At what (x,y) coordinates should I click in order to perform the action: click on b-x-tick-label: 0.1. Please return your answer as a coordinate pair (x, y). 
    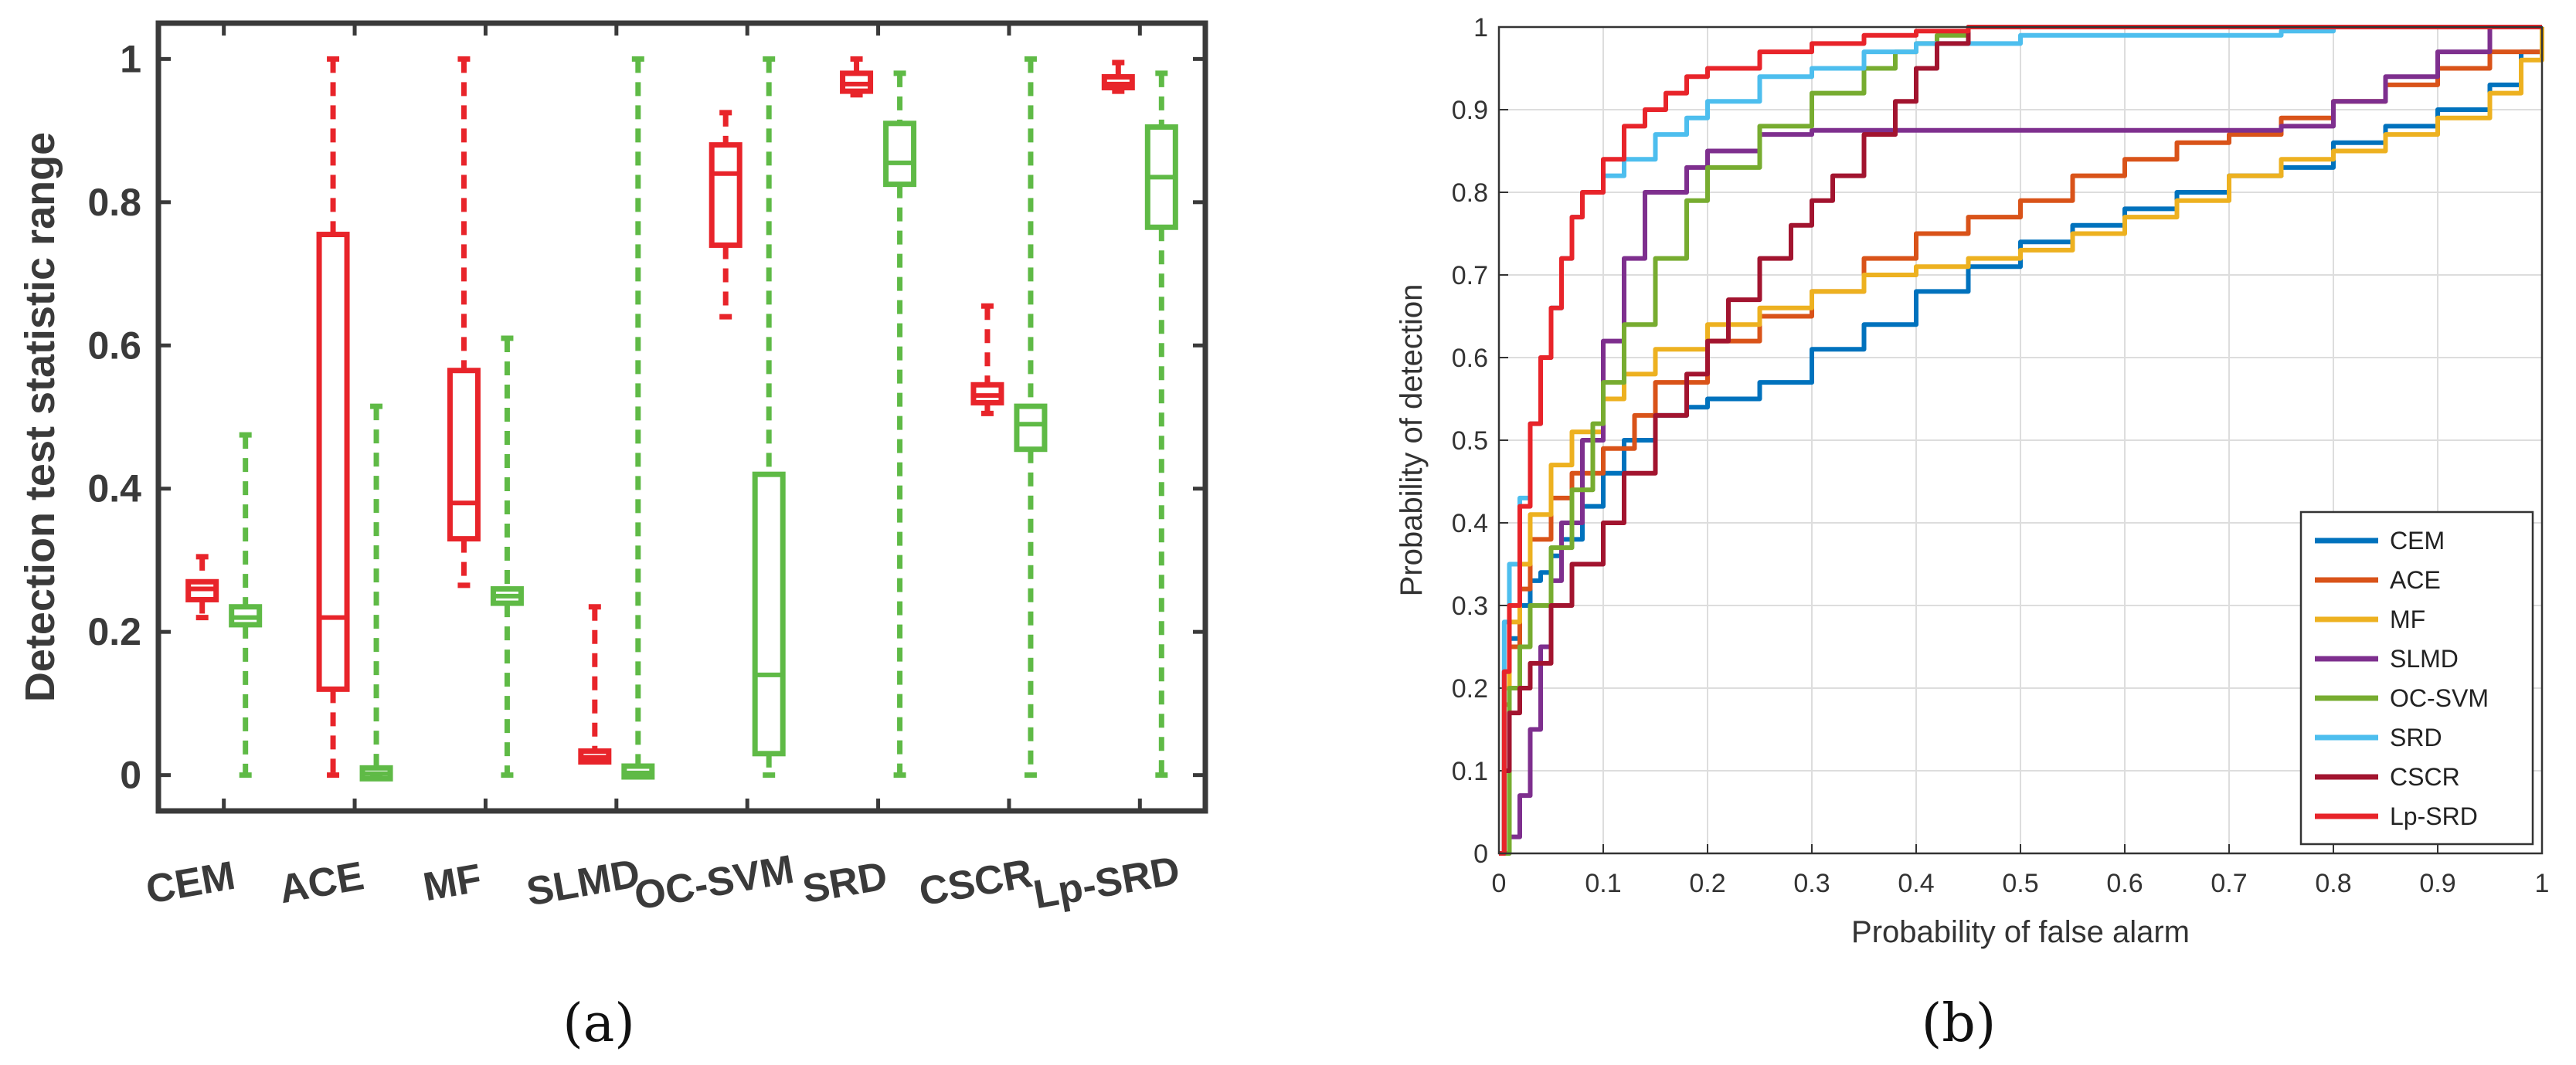
    Looking at the image, I should click on (1603, 884).